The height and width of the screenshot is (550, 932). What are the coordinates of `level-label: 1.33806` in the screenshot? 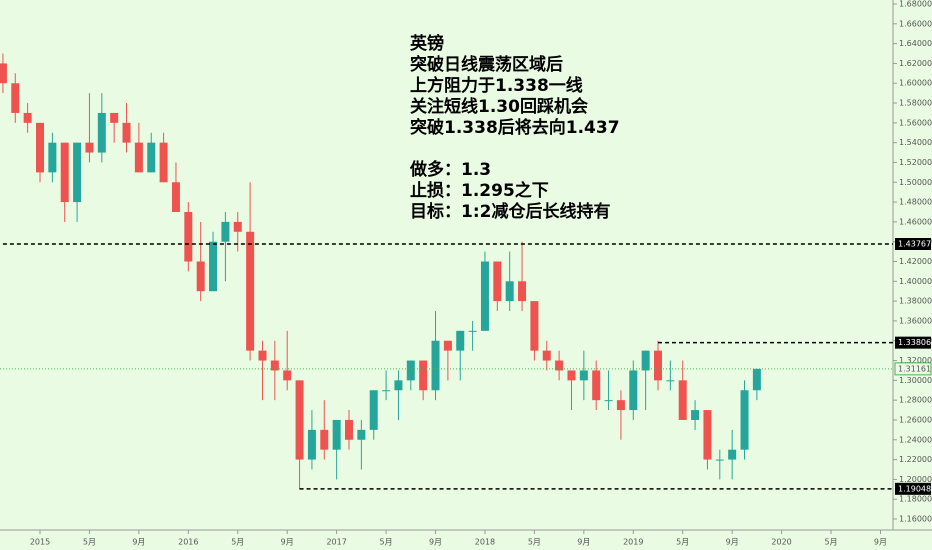 It's located at (914, 342).